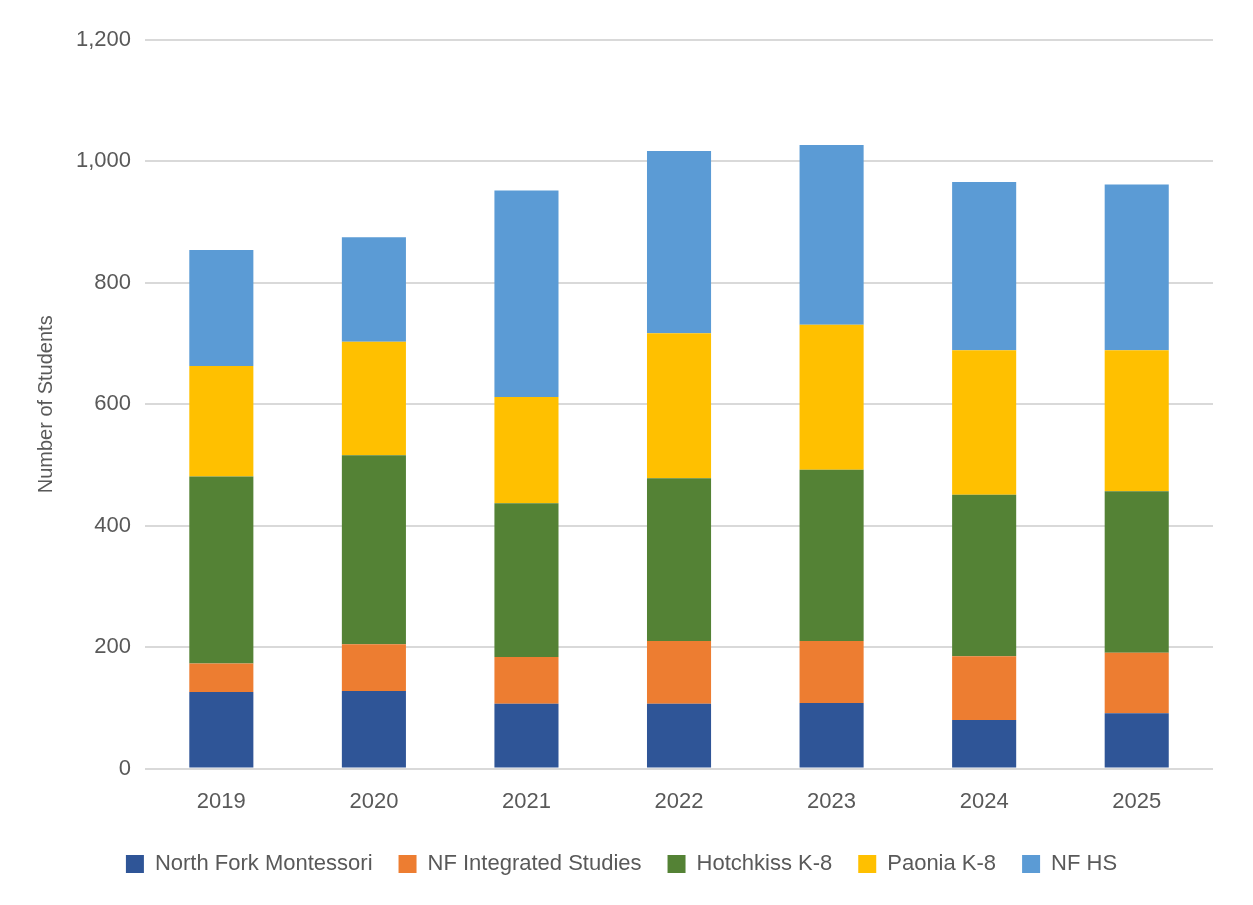  Describe the element at coordinates (832, 800) in the screenshot. I see `x-tick-label: 2023` at that location.